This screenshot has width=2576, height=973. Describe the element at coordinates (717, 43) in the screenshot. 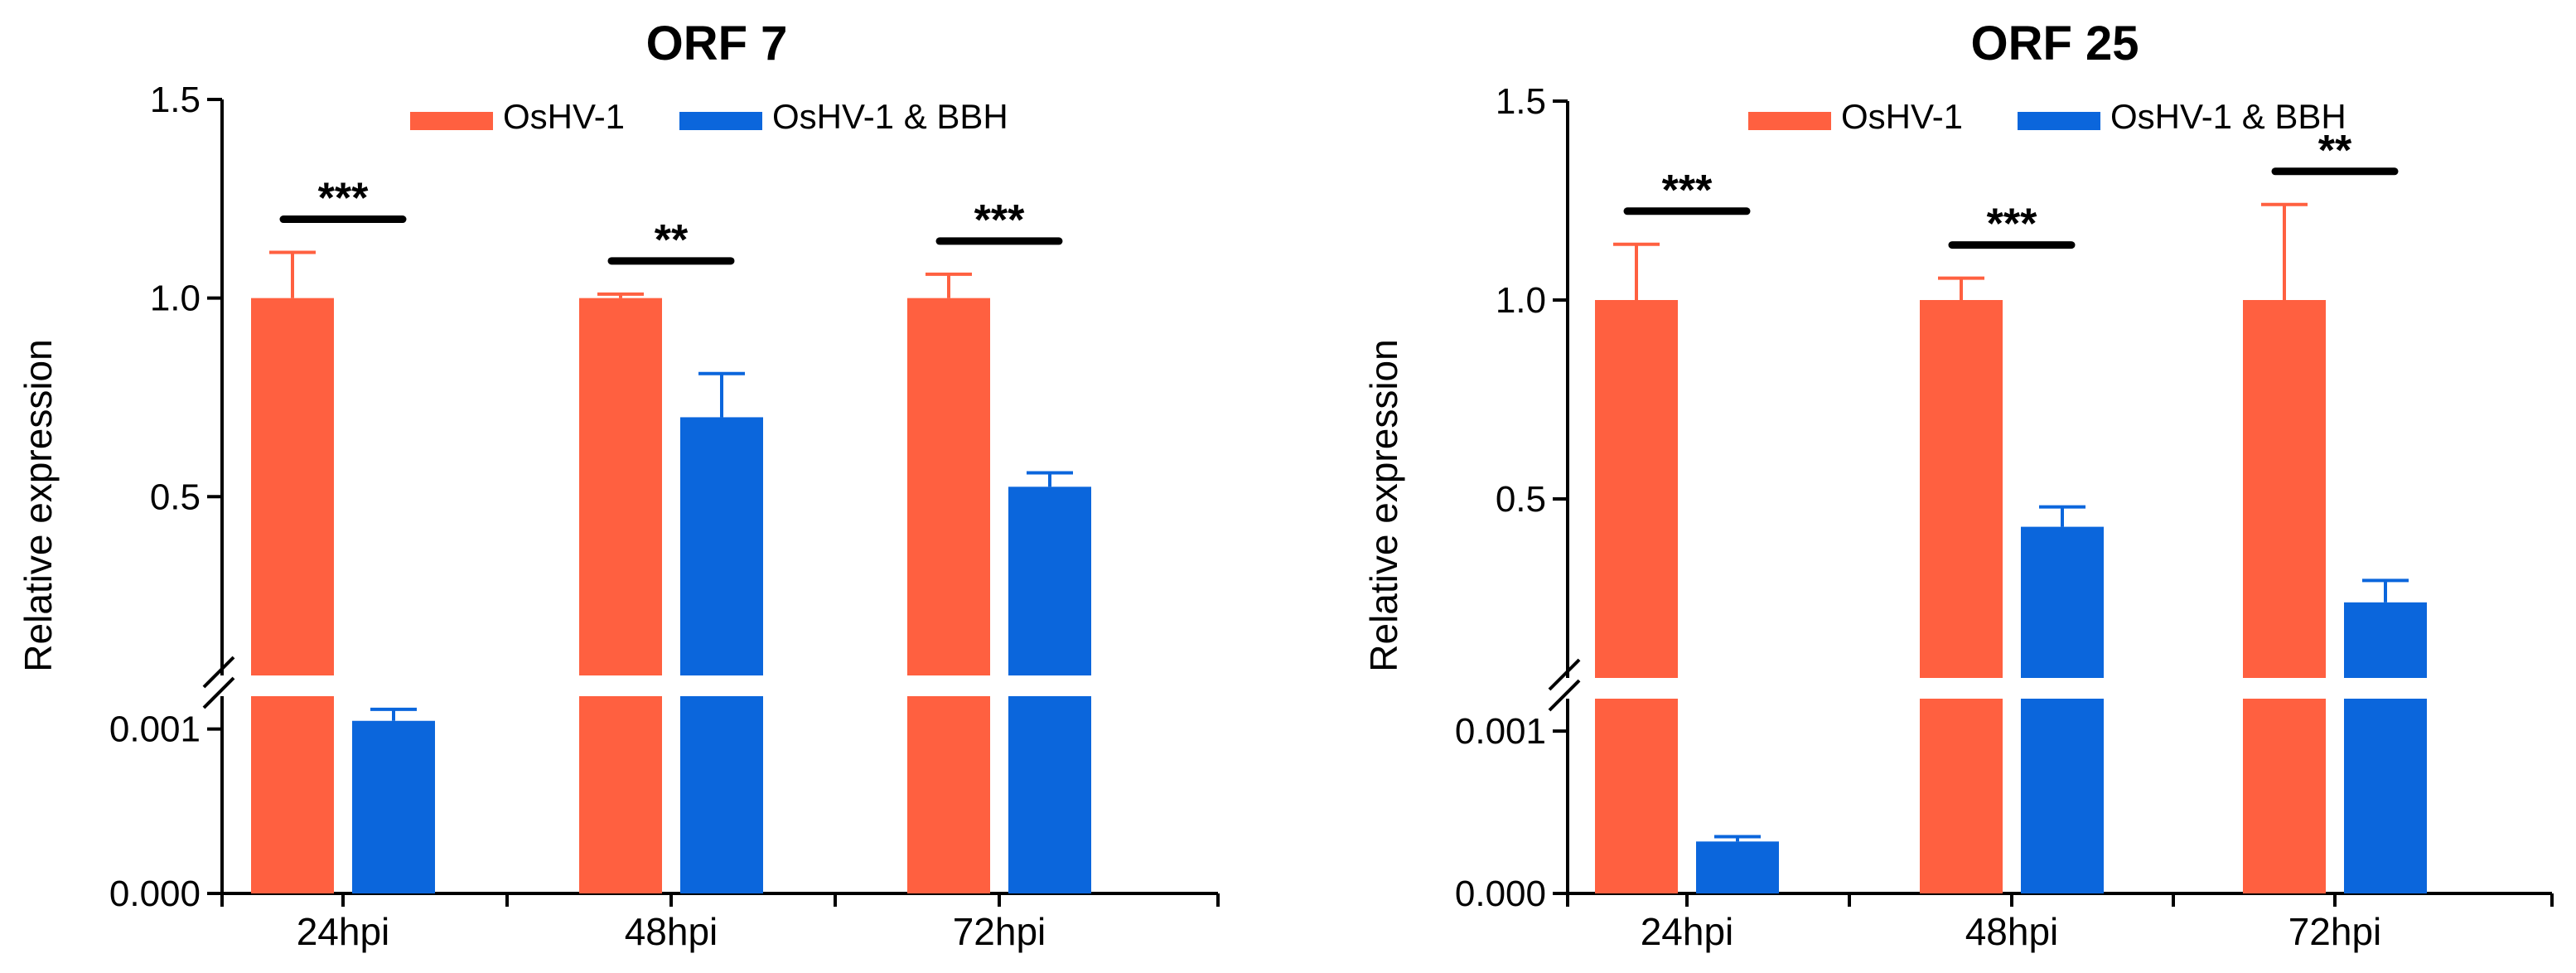

I see `chart-title: ORF 7` at that location.